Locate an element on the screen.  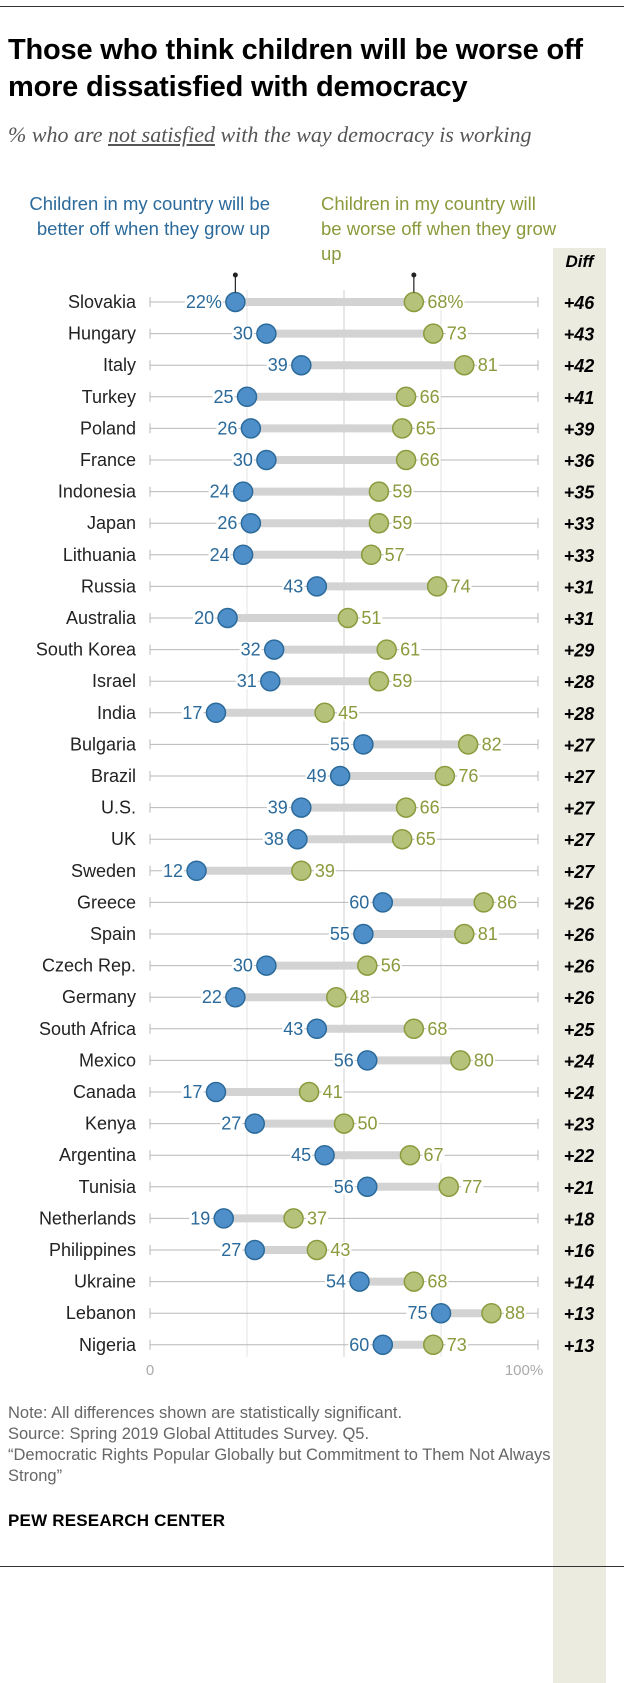
worse-off-value-label: 37 is located at coordinates (317, 1218).